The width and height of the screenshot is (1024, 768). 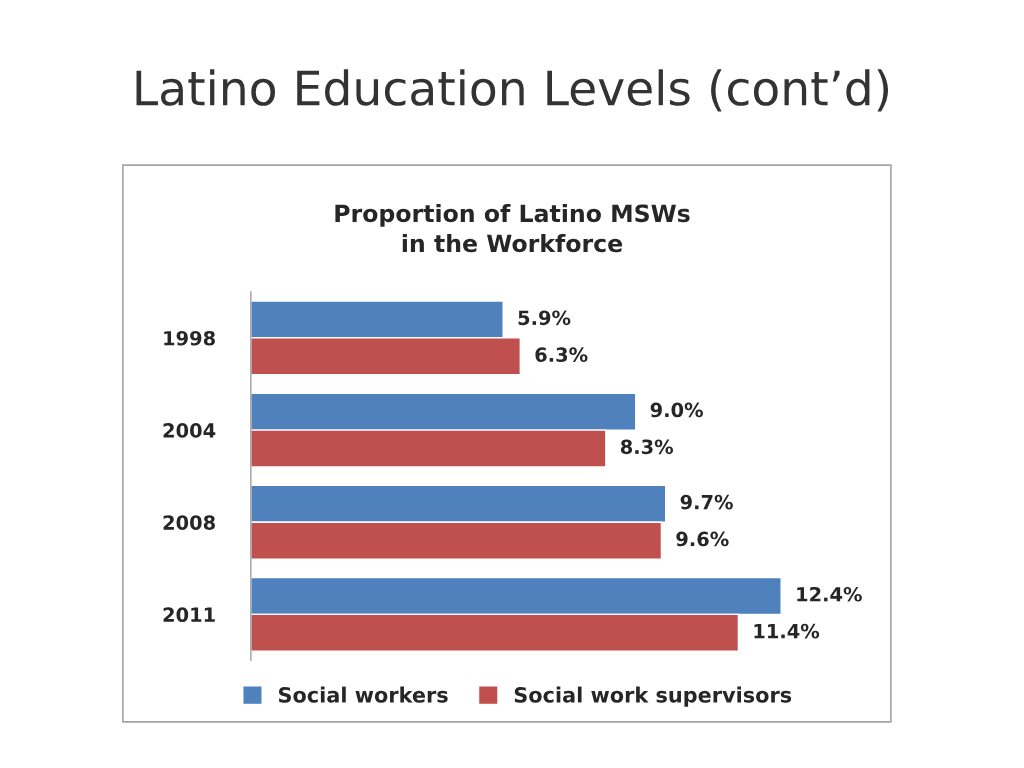 I want to click on chart-title: Latino Education Levels (cont’d), so click(x=512, y=90).